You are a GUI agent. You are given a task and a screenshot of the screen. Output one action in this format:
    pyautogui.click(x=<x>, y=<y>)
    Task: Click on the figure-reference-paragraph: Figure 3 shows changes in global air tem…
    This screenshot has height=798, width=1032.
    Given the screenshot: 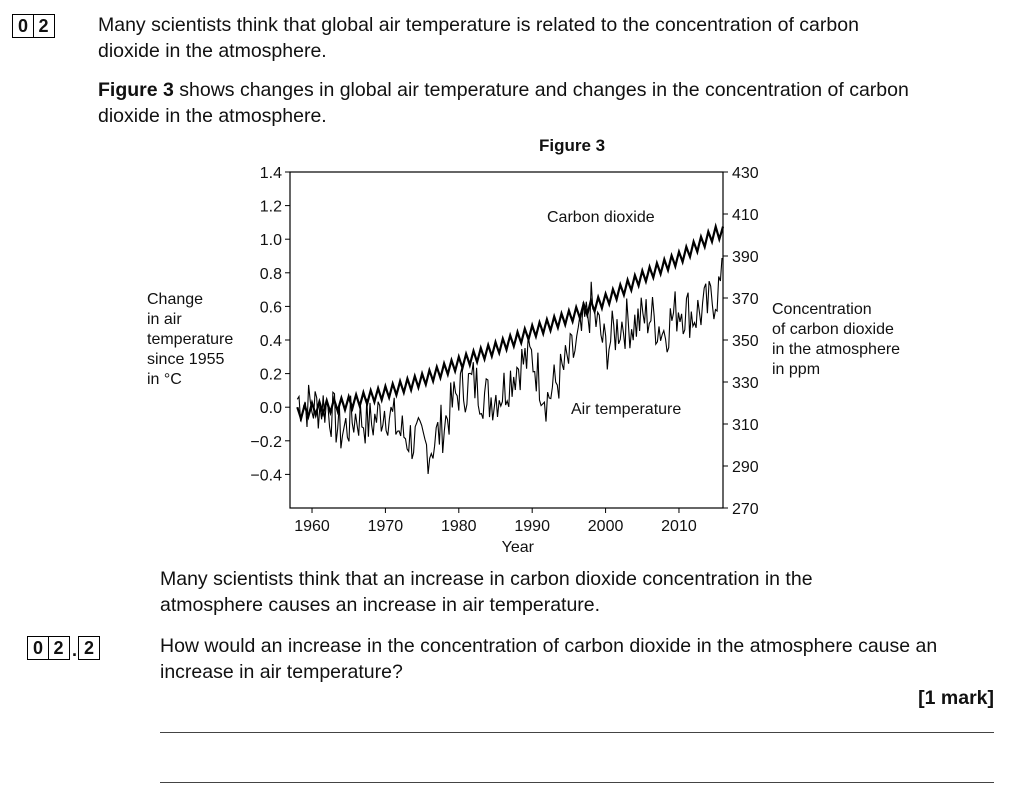 What is the action you would take?
    pyautogui.click(x=513, y=103)
    